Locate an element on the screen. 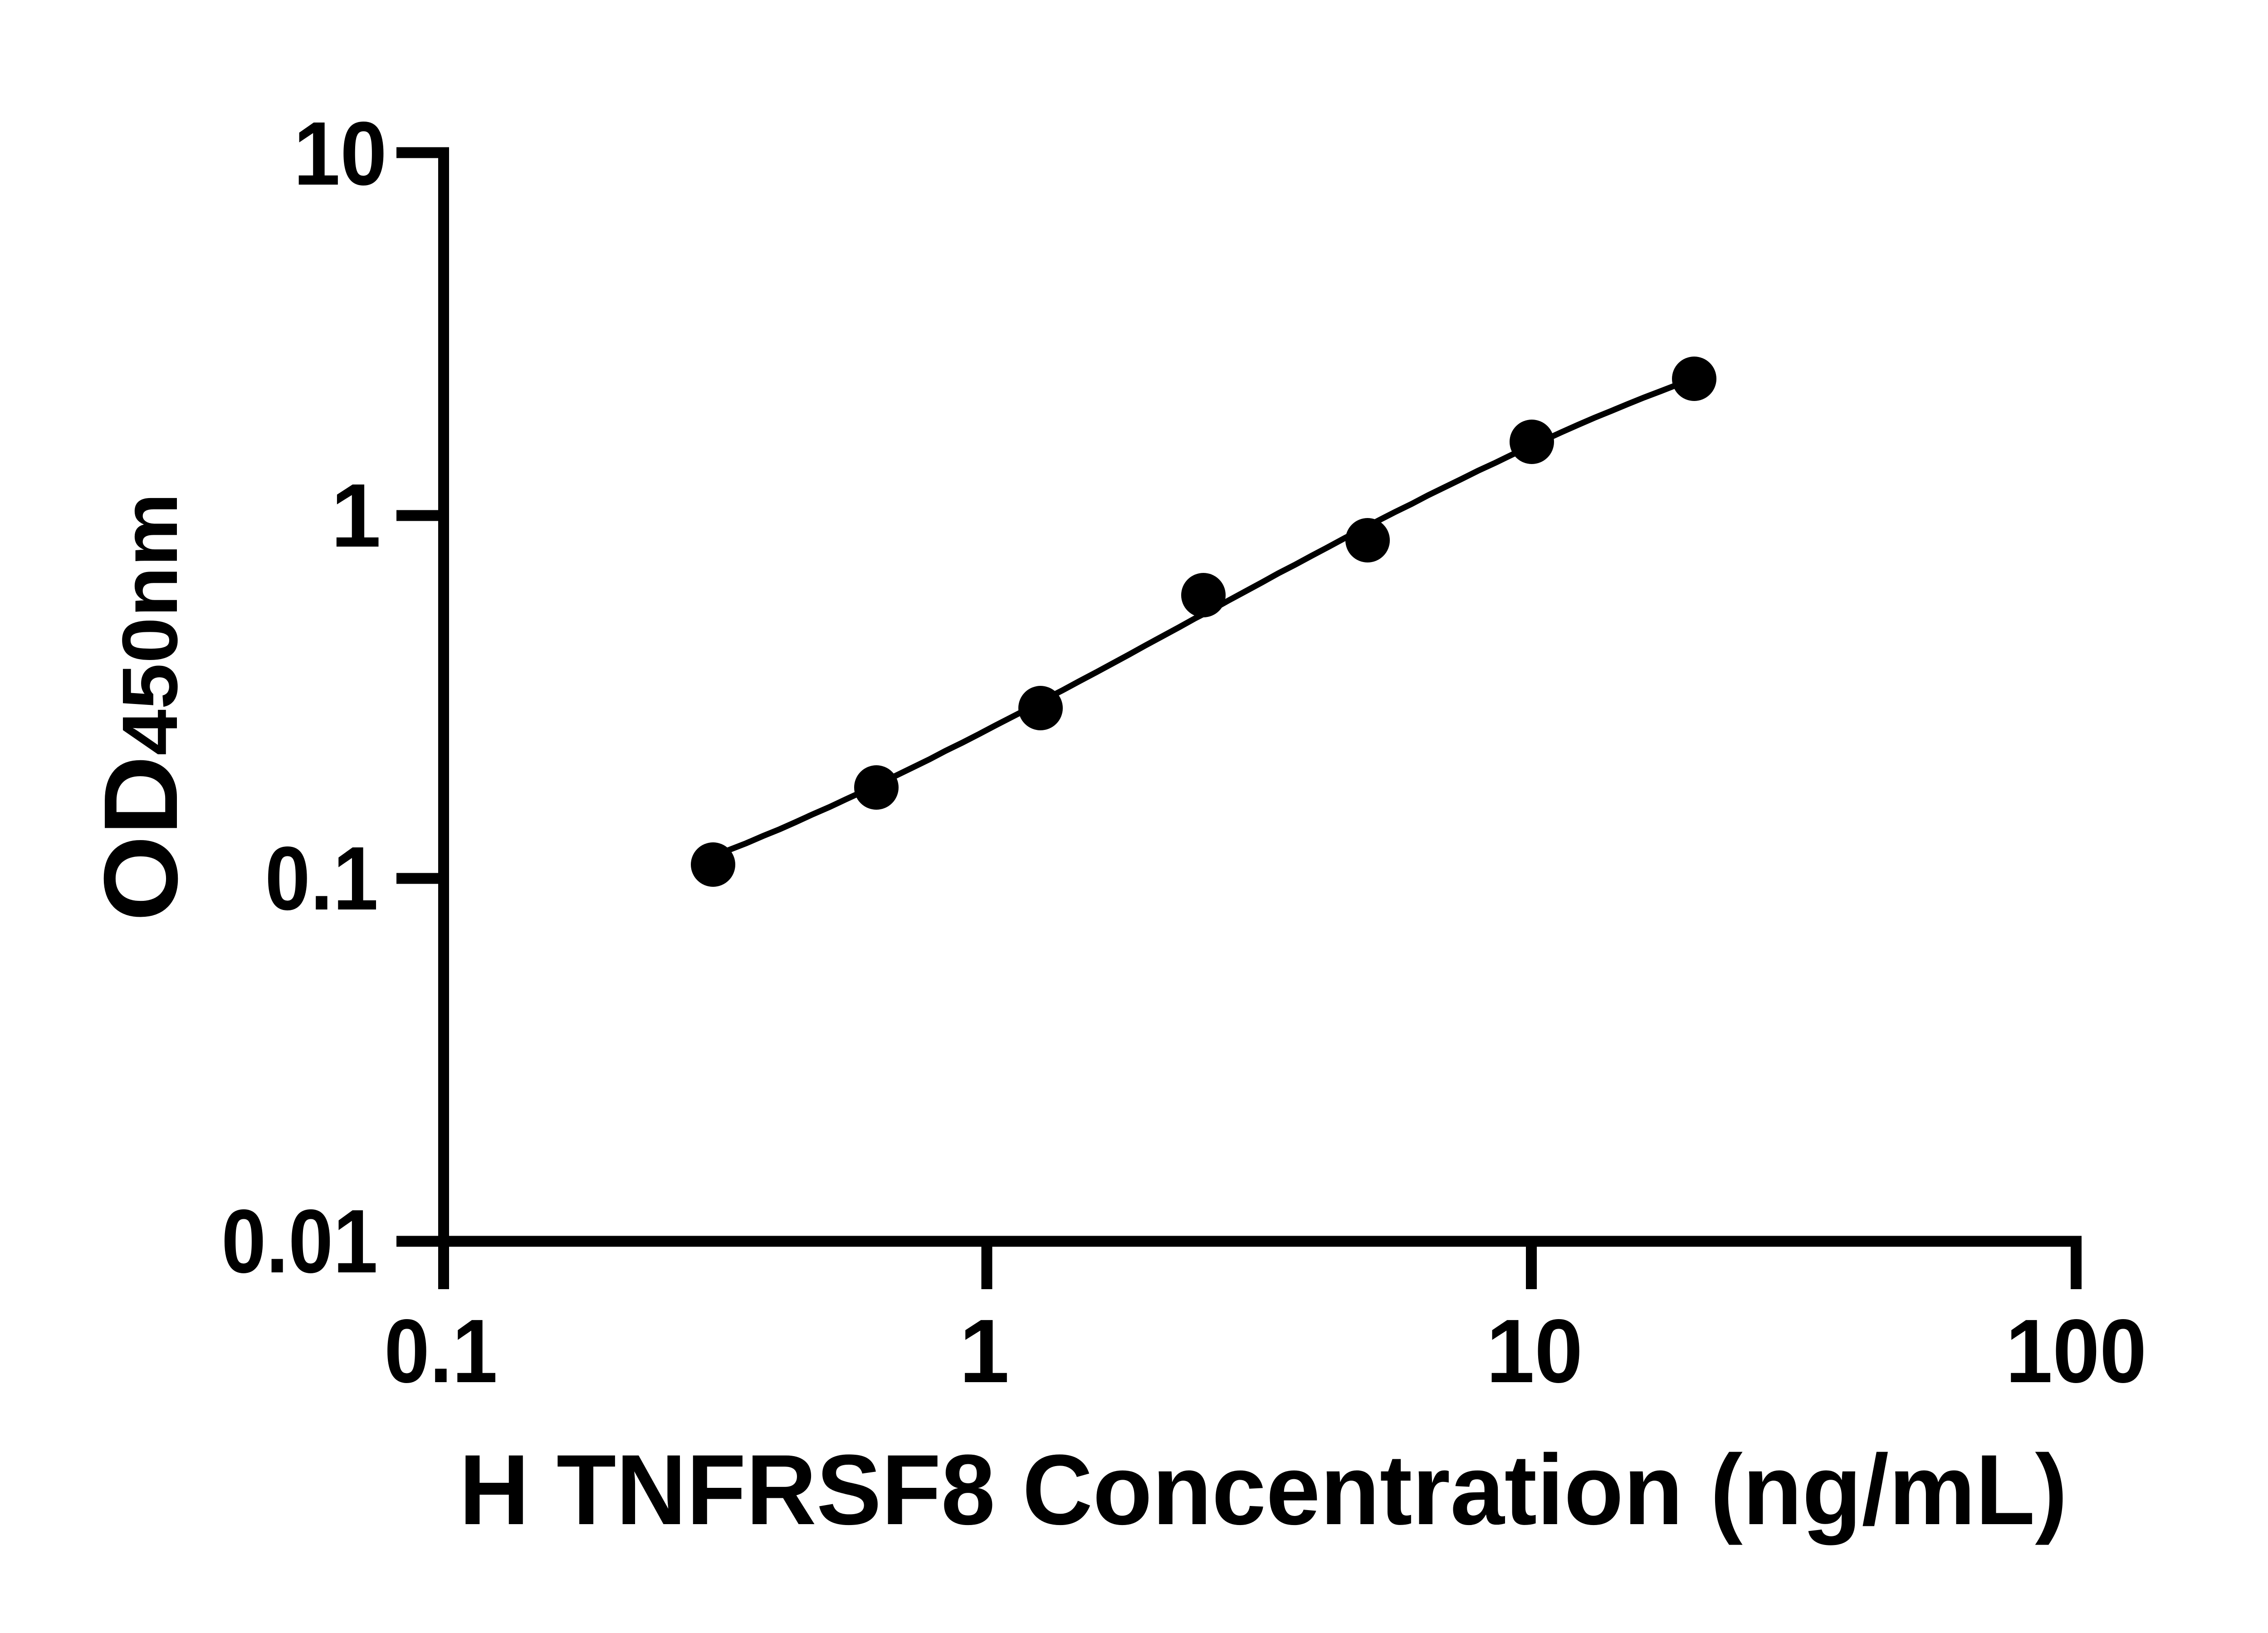 The height and width of the screenshot is (1633, 2268). svg-text: OD450nm is located at coordinates (140, 707).